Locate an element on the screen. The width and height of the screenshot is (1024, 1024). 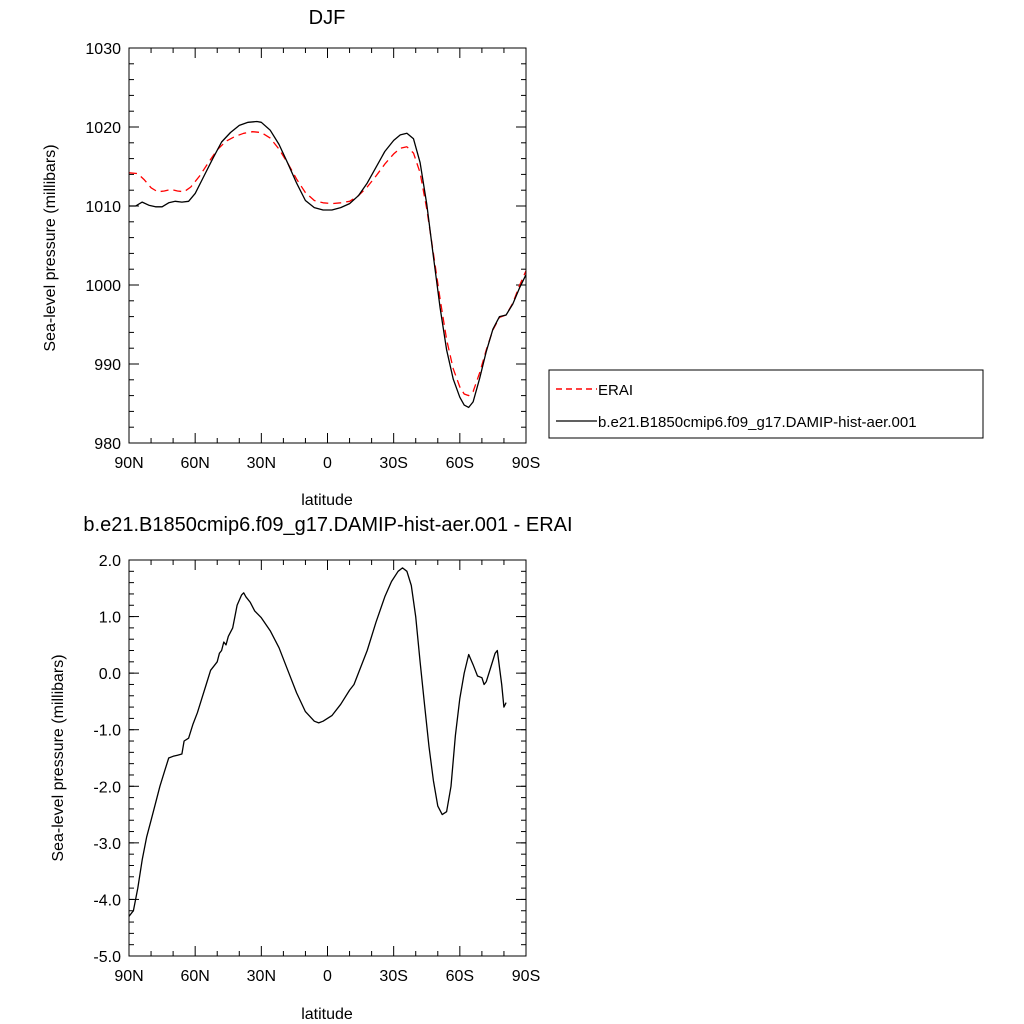
top-y-tick-label: 1020 is located at coordinates (103, 128).